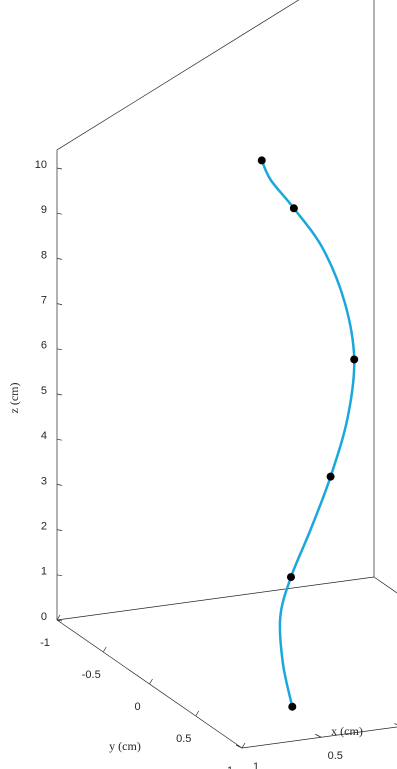 This screenshot has width=397, height=769. What do you see at coordinates (44, 436) in the screenshot?
I see `z-tick-label: 4` at bounding box center [44, 436].